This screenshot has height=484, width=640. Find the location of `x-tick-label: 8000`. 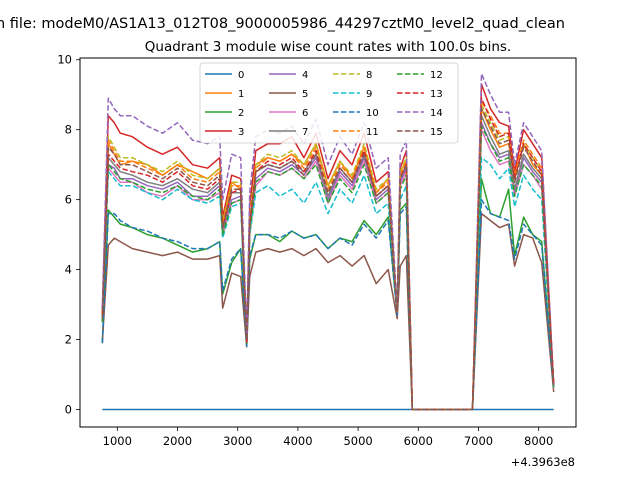

x-tick-label: 8000 is located at coordinates (538, 441).